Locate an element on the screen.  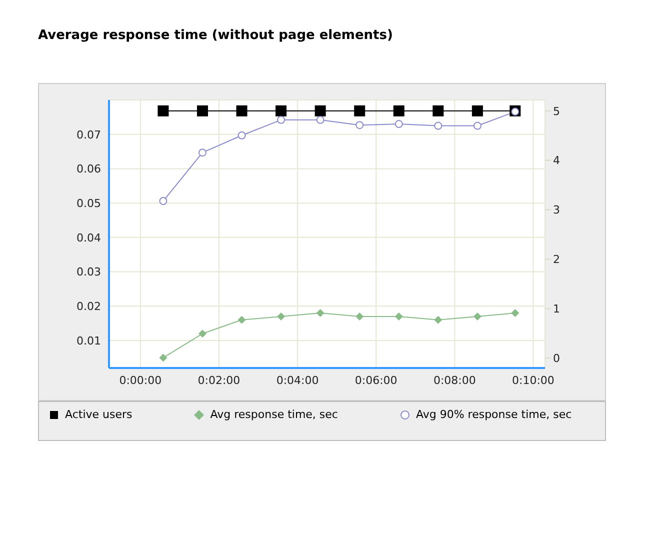
y2-tick-label: 1 is located at coordinates (556, 309).